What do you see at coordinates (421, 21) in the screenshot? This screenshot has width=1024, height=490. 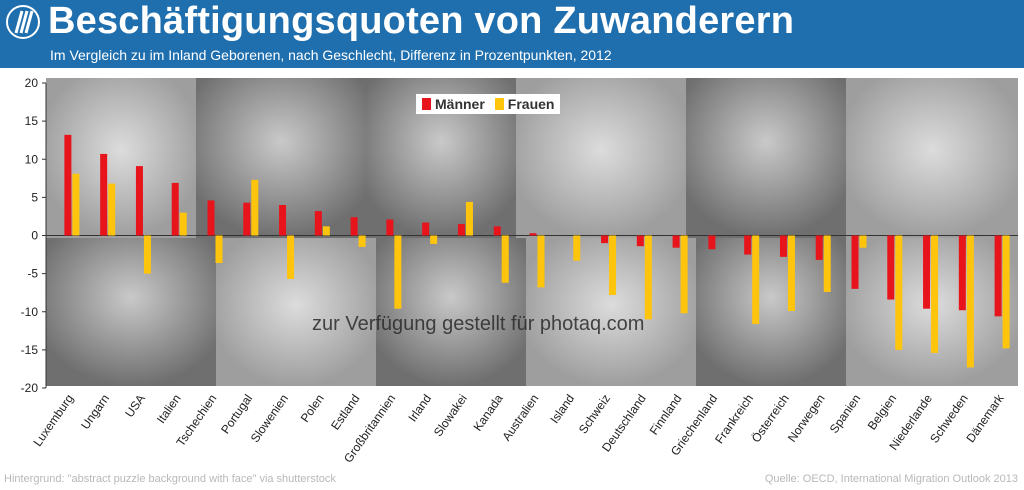 I see `page-title: Beschäftigungsquoten von Zuwanderern` at bounding box center [421, 21].